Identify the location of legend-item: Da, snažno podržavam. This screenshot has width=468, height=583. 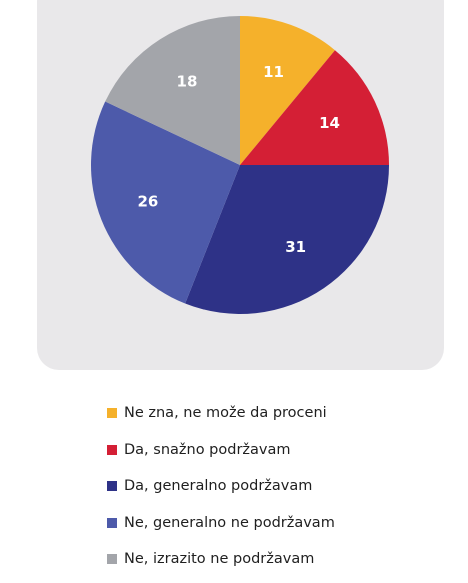
(221, 450).